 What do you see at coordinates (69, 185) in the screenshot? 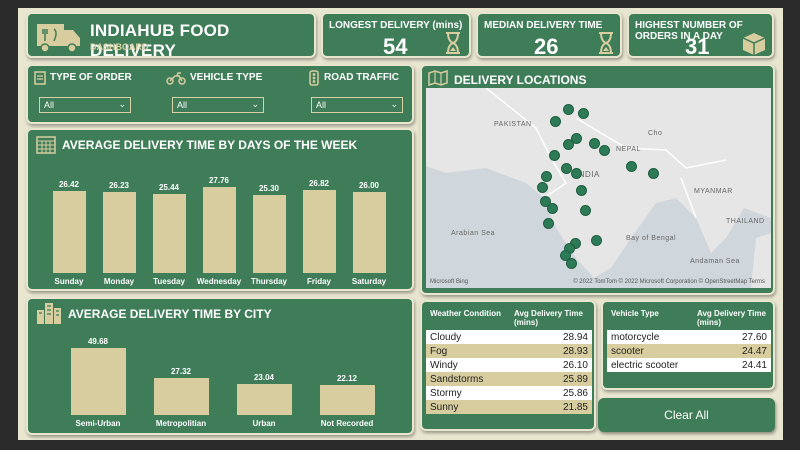
I see `data-label: 26.42` at bounding box center [69, 185].